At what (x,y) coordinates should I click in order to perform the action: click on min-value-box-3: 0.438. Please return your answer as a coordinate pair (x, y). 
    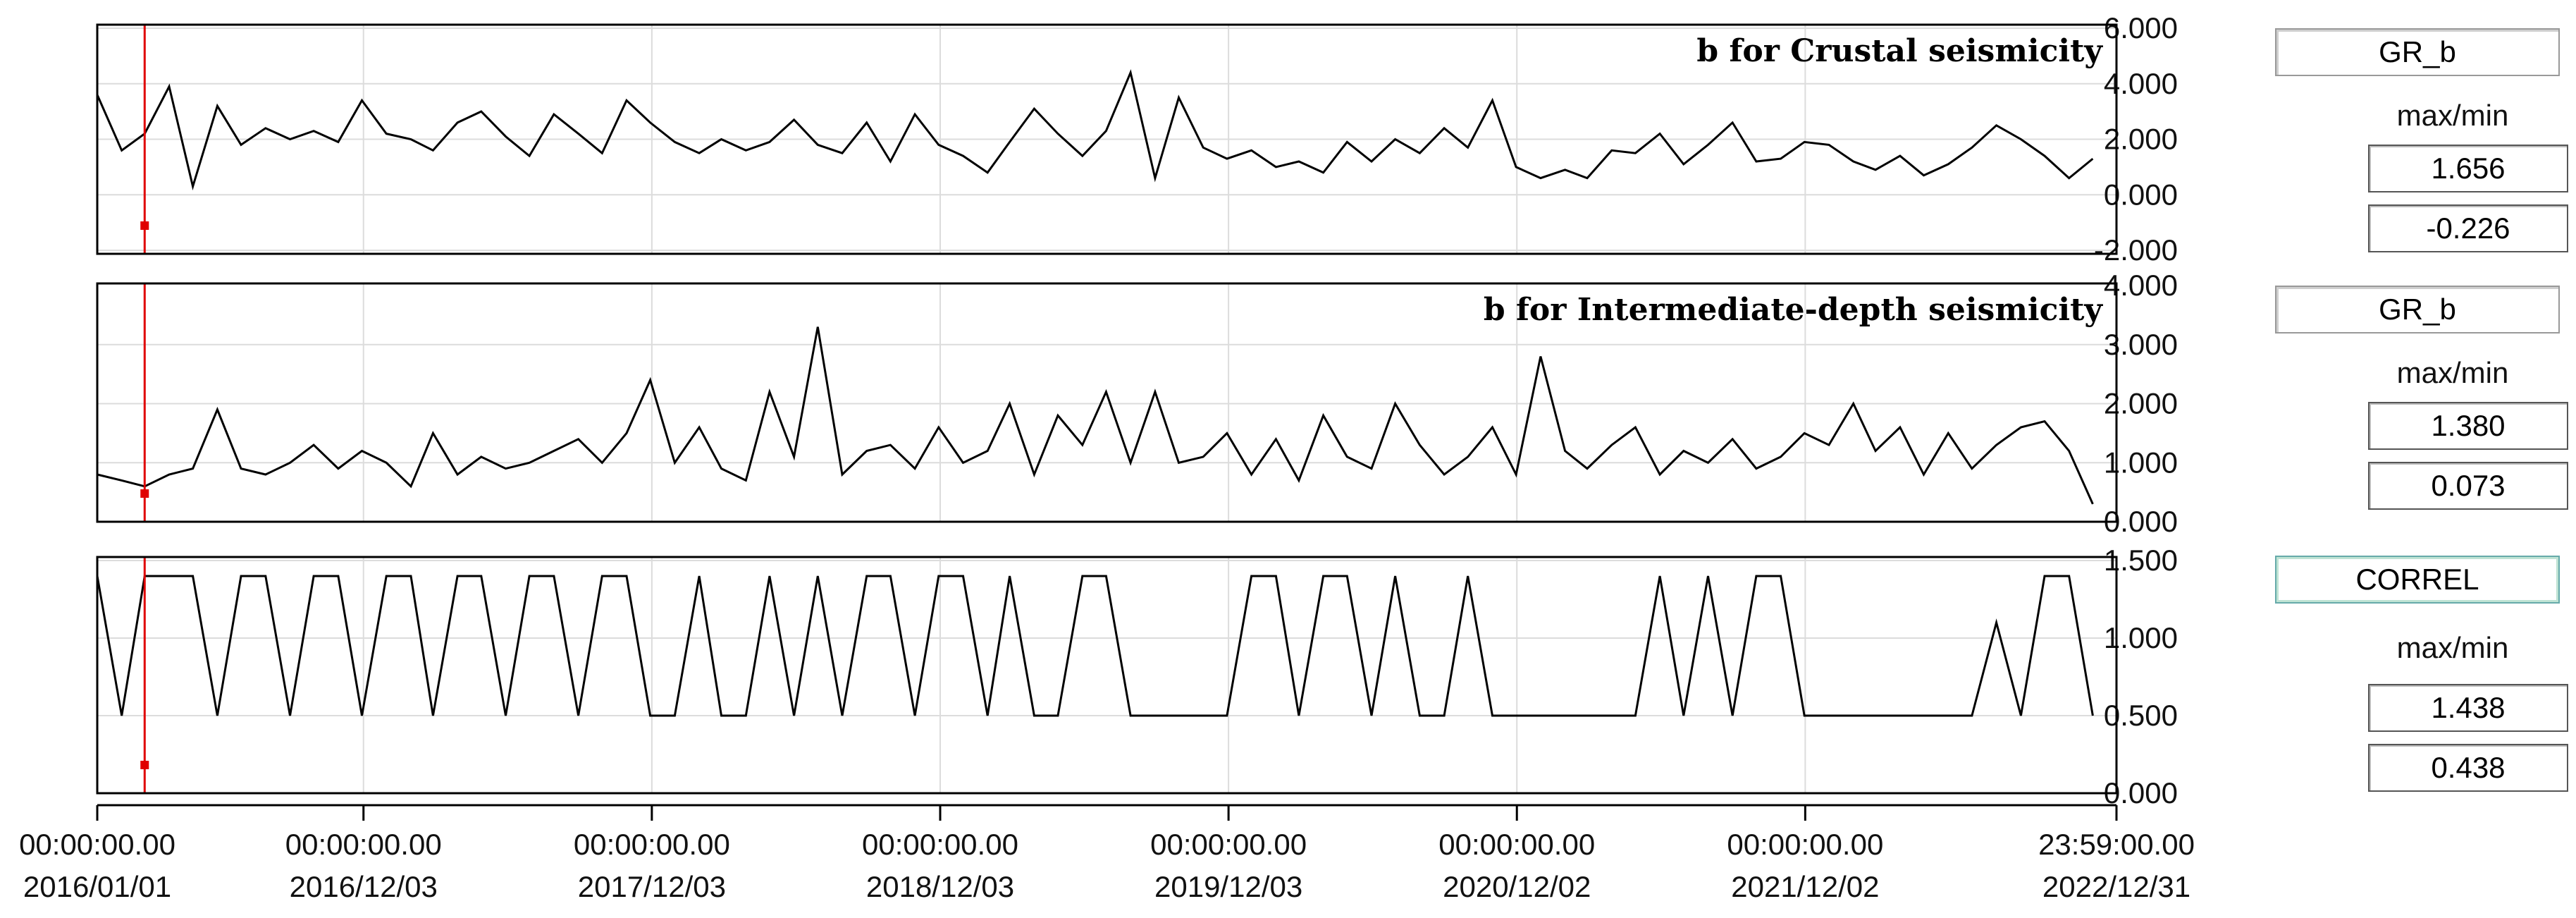
    Looking at the image, I should click on (2468, 768).